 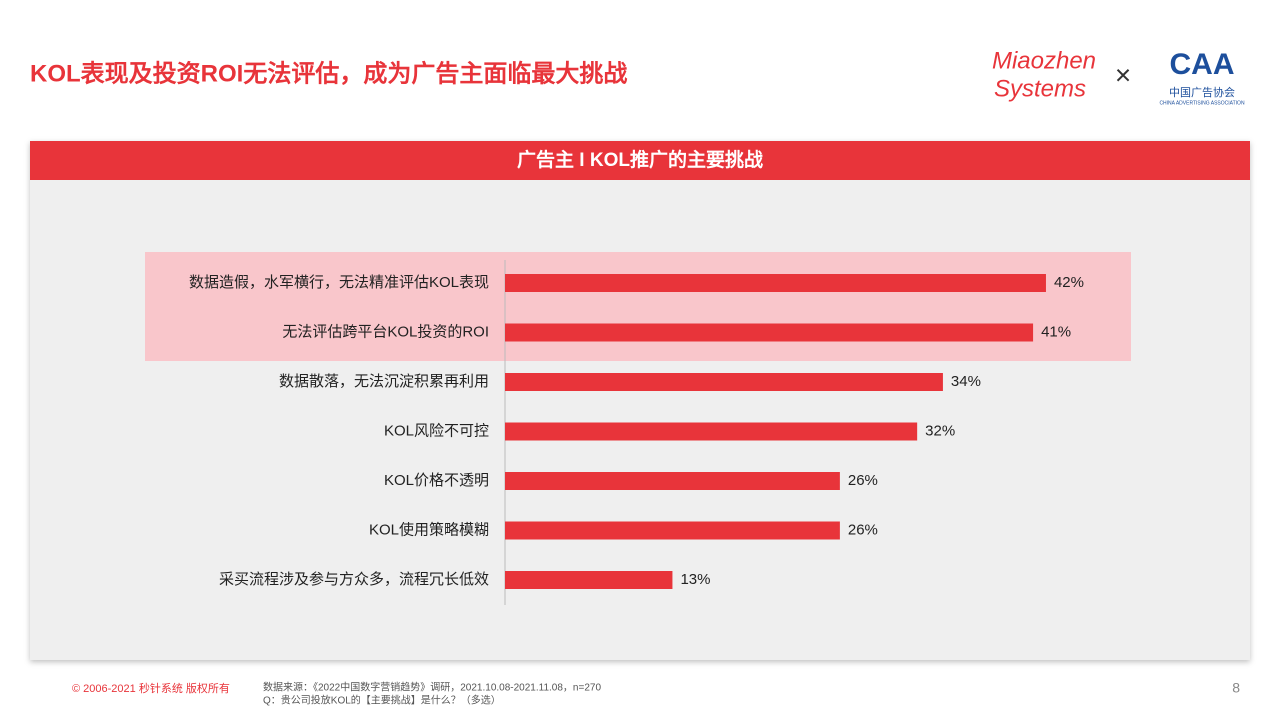 I want to click on value-label: 41%, so click(x=1056, y=331).